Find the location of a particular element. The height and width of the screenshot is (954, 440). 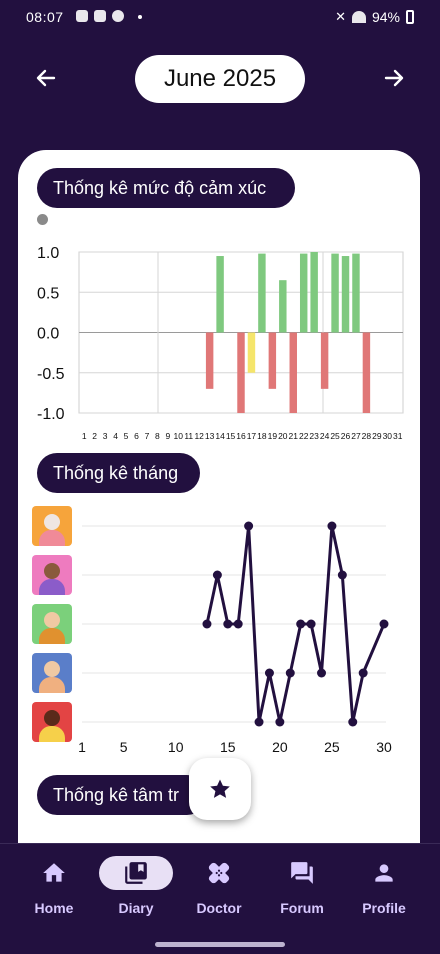

status-time: 08:07 is located at coordinates (45, 17).